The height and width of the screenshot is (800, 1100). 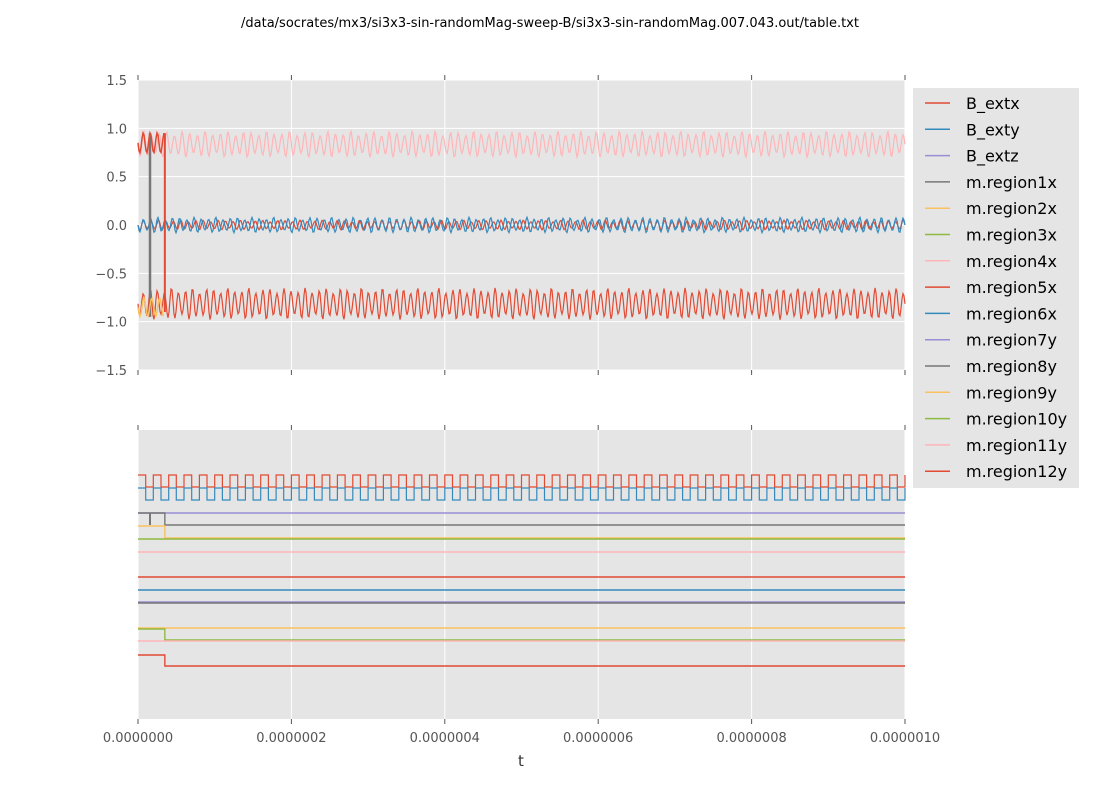 I want to click on legend-box, so click(x=996, y=288).